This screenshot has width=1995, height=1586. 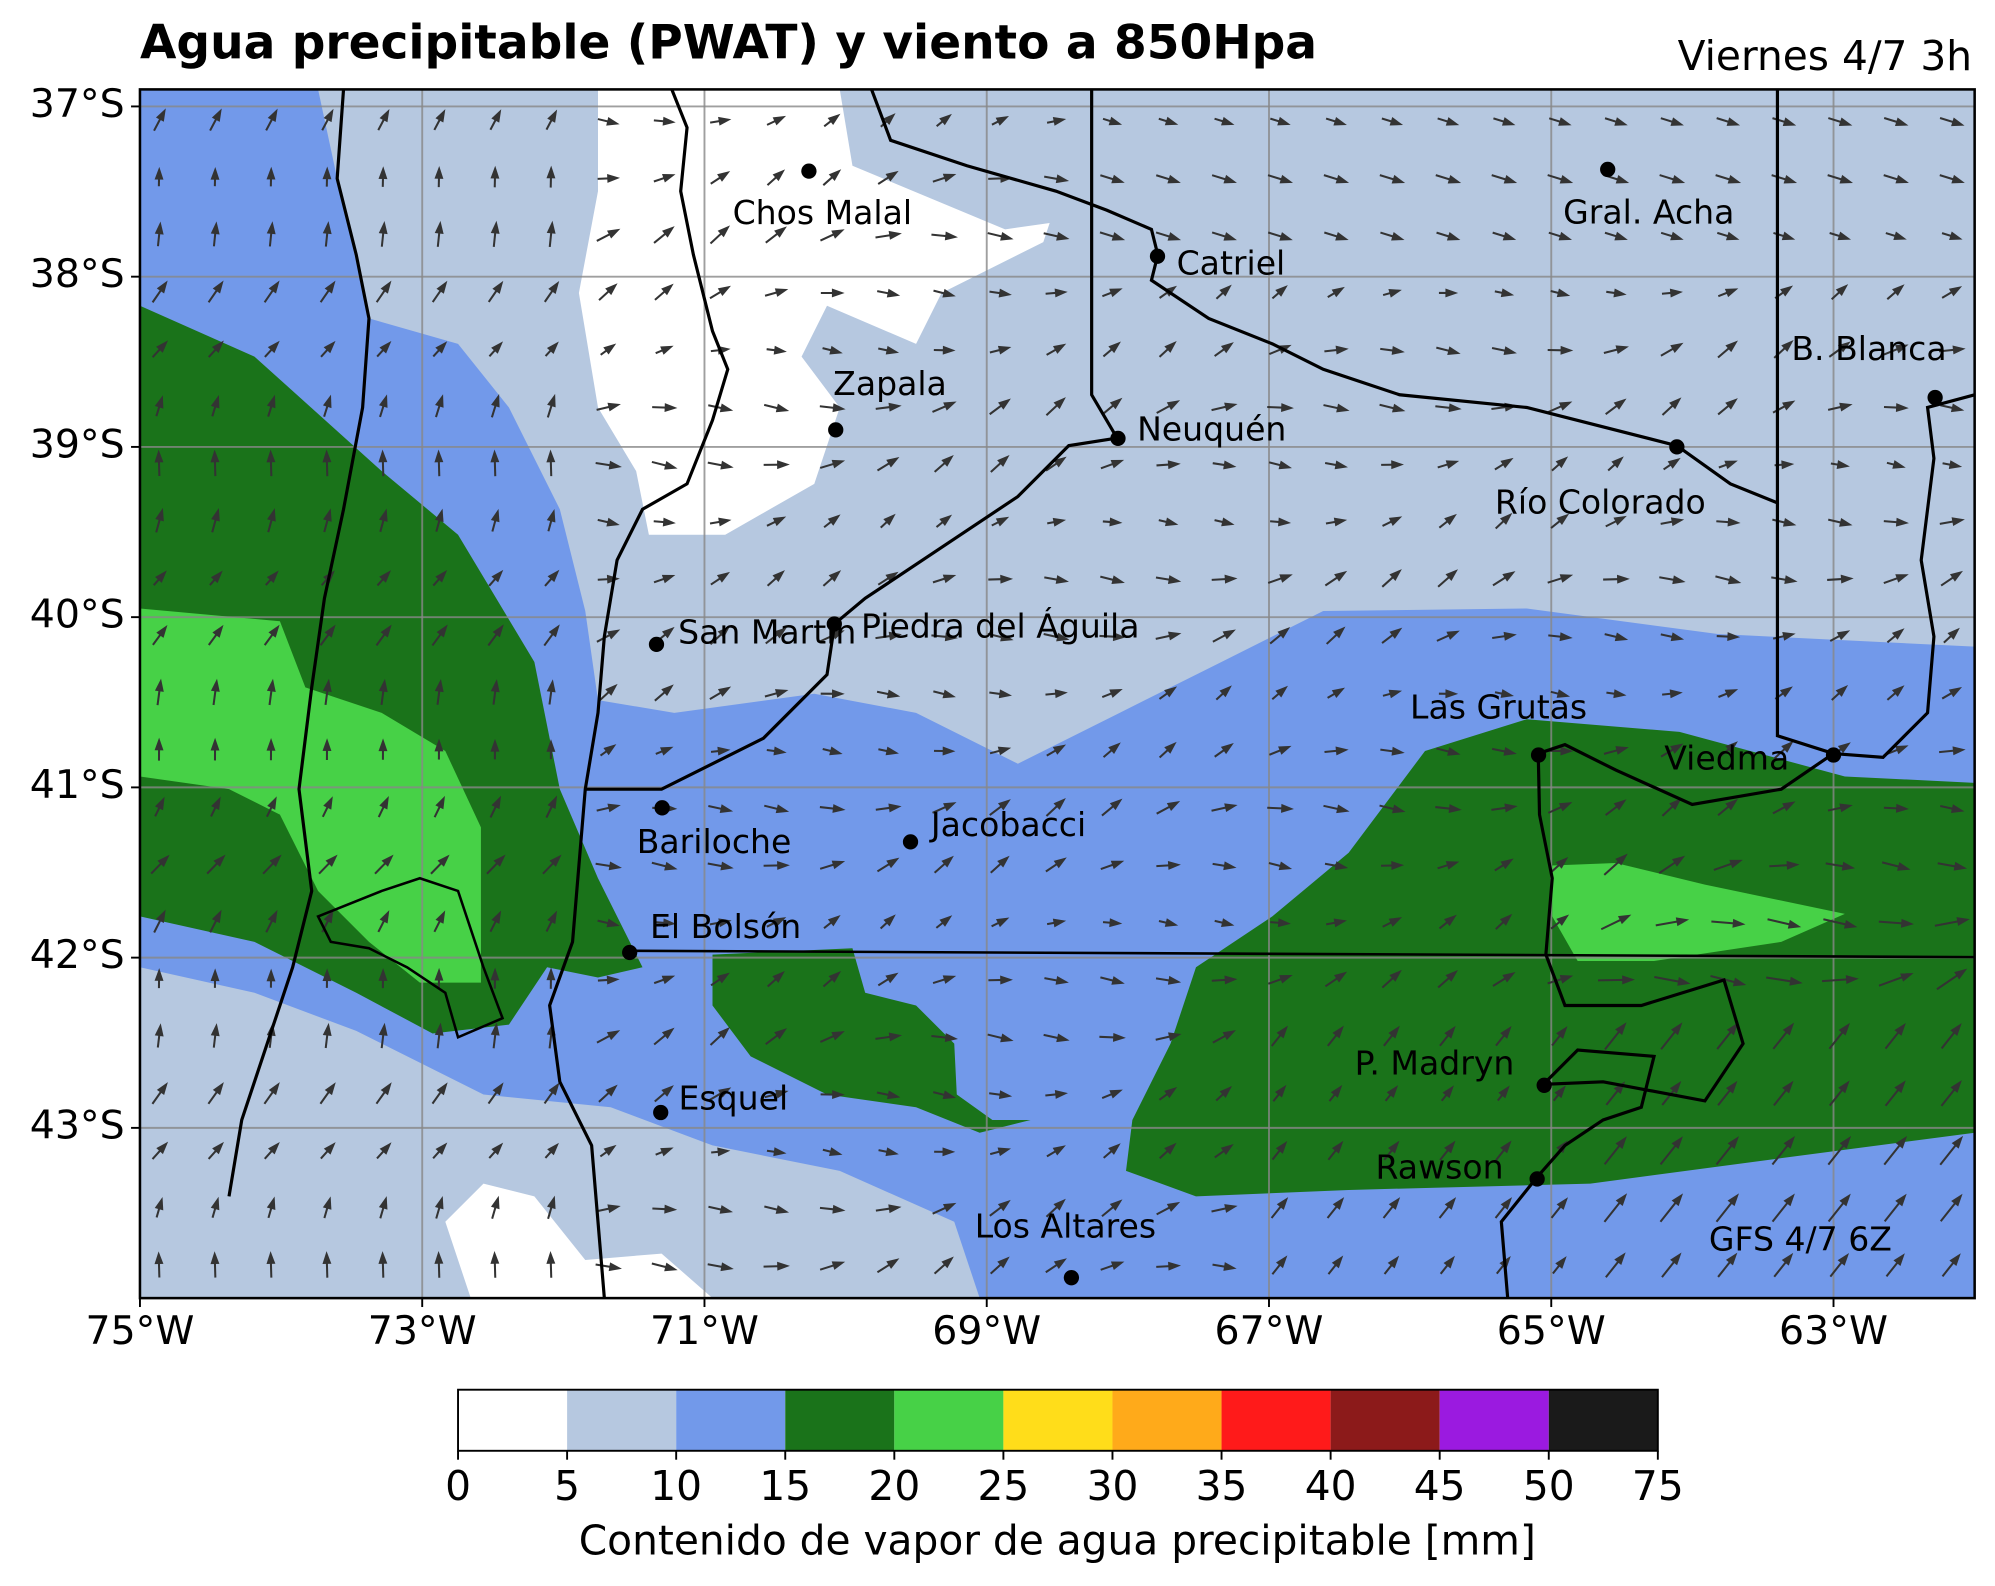 I want to click on y-tick-label: 43°S, so click(x=77, y=1125).